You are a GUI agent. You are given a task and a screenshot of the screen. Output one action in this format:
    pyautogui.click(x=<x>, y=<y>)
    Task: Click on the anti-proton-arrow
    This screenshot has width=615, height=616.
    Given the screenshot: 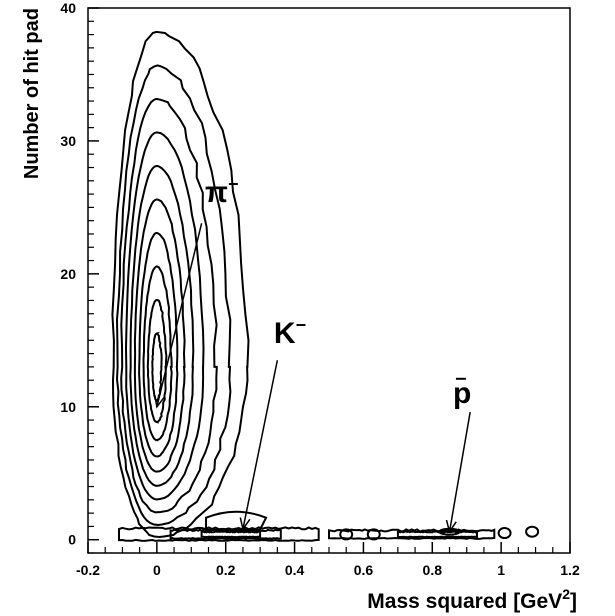 What is the action you would take?
    pyautogui.click(x=459, y=471)
    